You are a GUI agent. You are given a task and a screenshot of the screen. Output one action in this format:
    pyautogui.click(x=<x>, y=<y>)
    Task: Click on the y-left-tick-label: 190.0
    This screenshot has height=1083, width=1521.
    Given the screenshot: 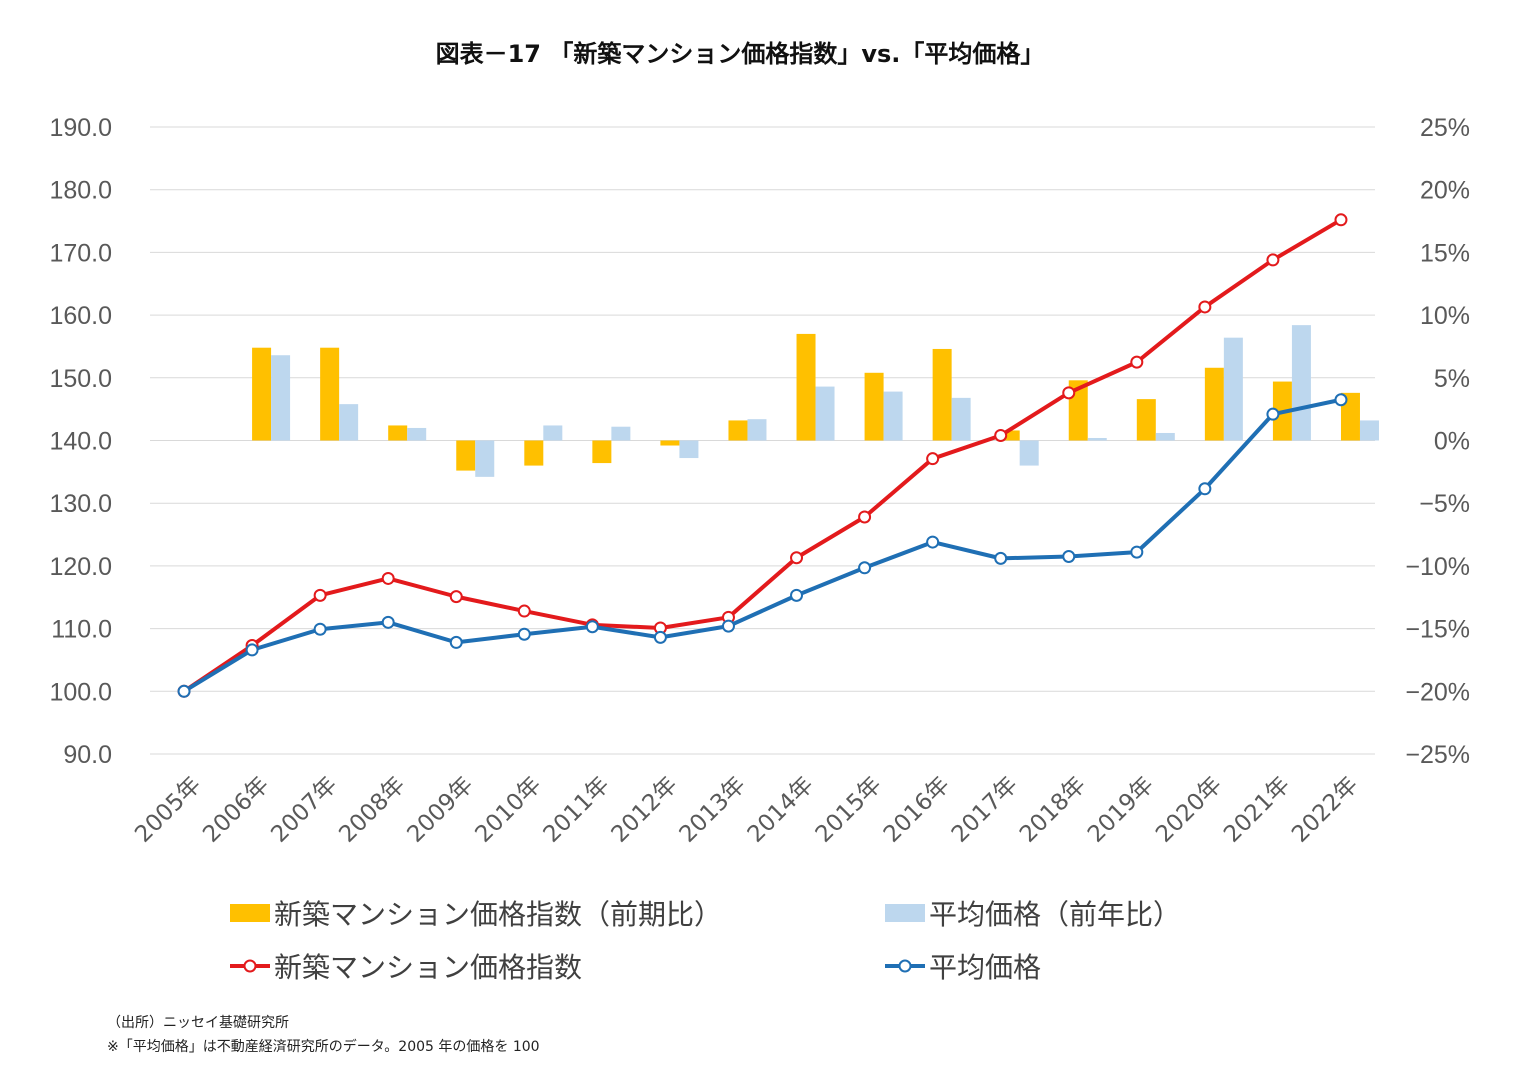 What is the action you would take?
    pyautogui.click(x=80, y=128)
    